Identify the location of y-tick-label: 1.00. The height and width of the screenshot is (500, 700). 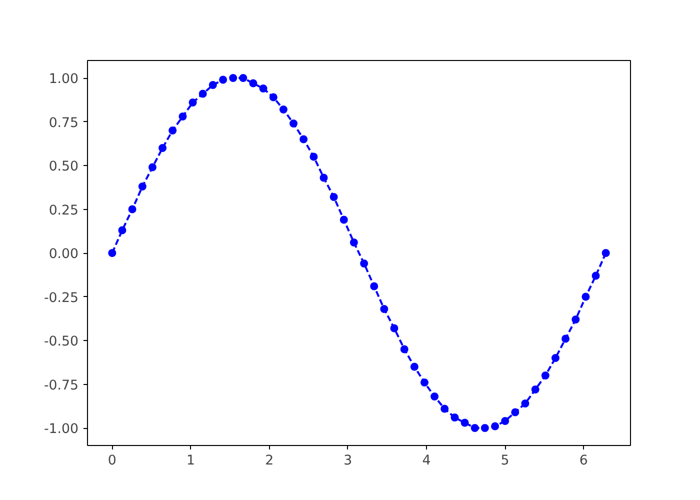
(63, 79).